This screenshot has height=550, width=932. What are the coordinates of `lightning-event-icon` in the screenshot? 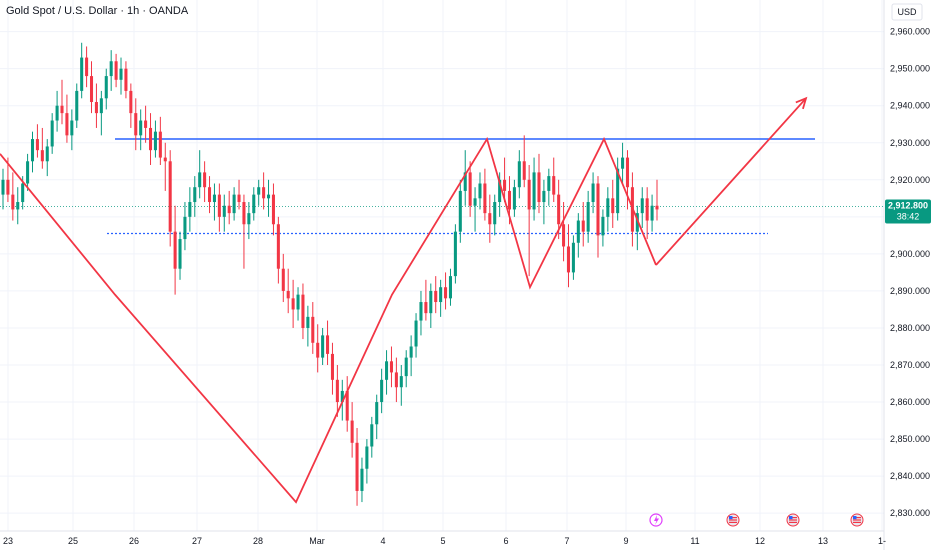 It's located at (656, 520).